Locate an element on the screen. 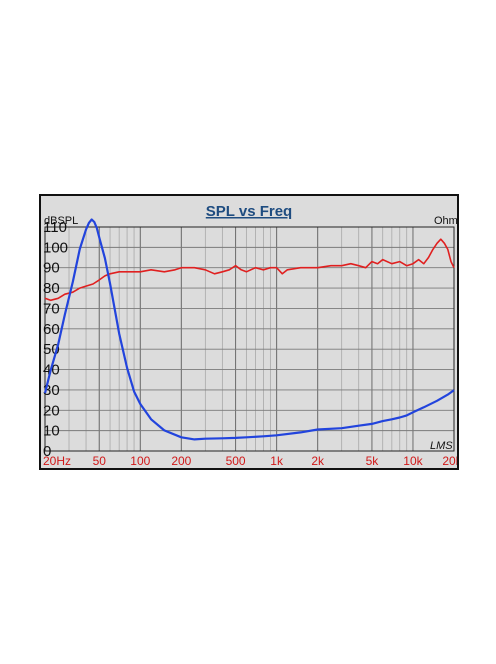 This screenshot has height=664, width=496. left-tick-label: 10 is located at coordinates (51, 431).